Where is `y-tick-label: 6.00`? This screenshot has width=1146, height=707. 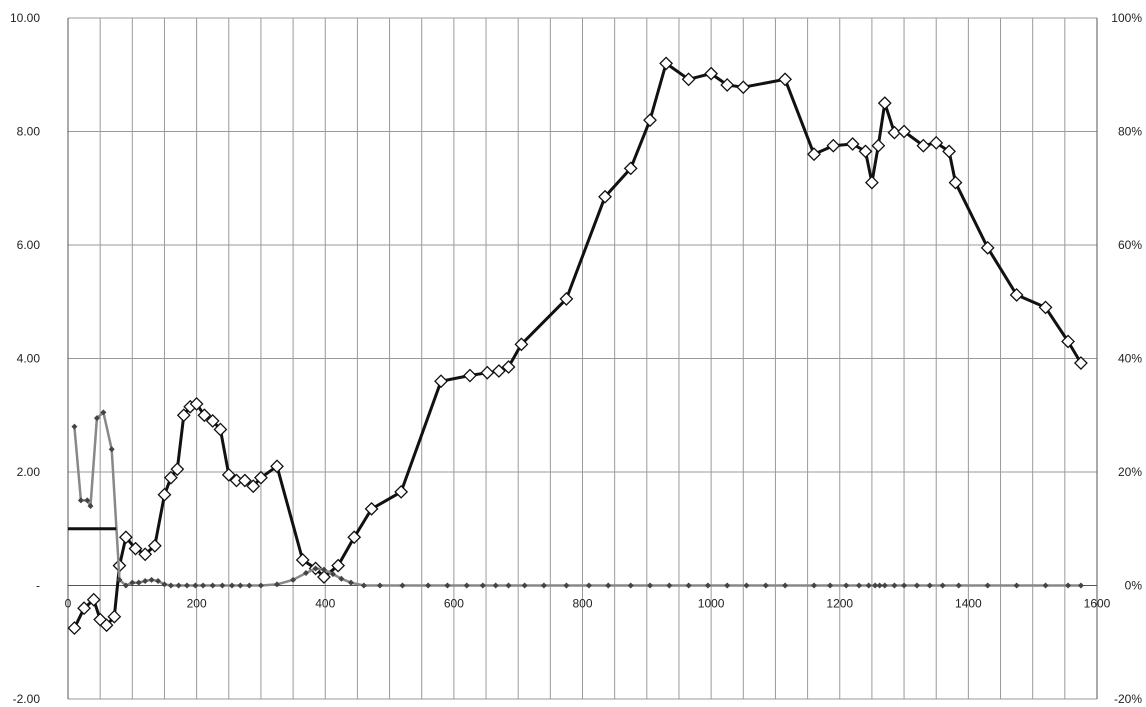 y-tick-label: 6.00 is located at coordinates (29, 245).